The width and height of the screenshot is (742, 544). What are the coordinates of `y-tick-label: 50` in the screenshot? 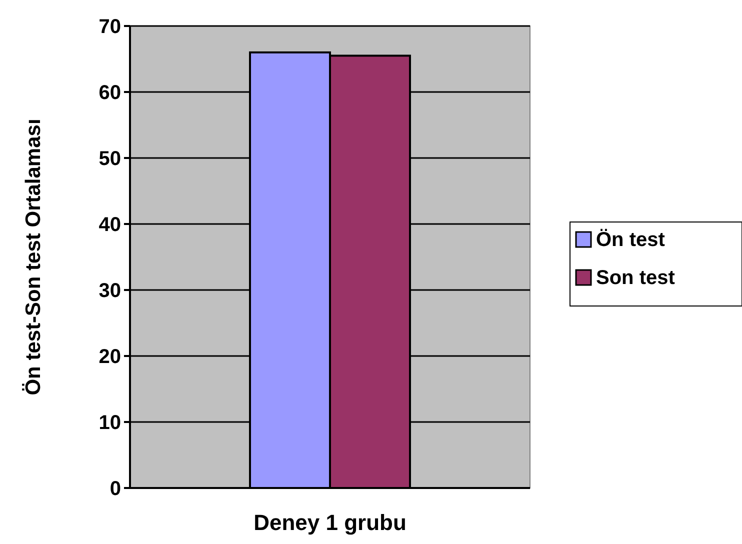 It's located at (109, 159).